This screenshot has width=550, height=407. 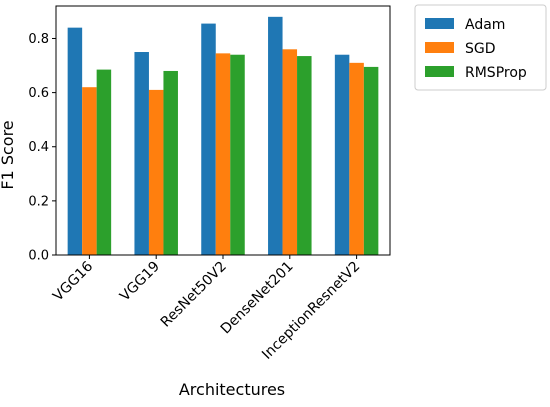 I want to click on legend-label-adam: Adam, so click(x=485, y=25).